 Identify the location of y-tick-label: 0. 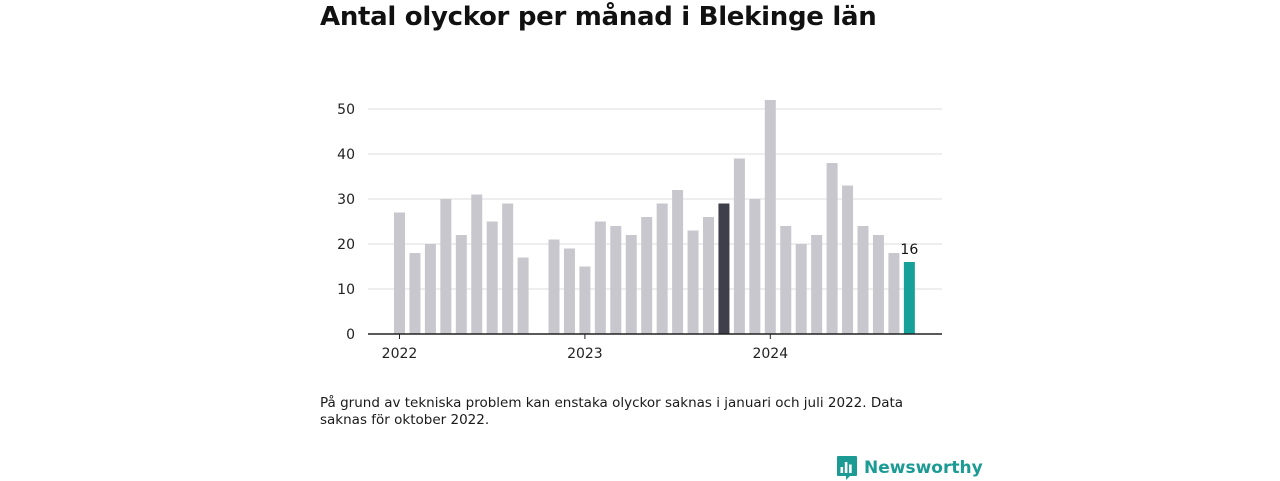
(350, 335).